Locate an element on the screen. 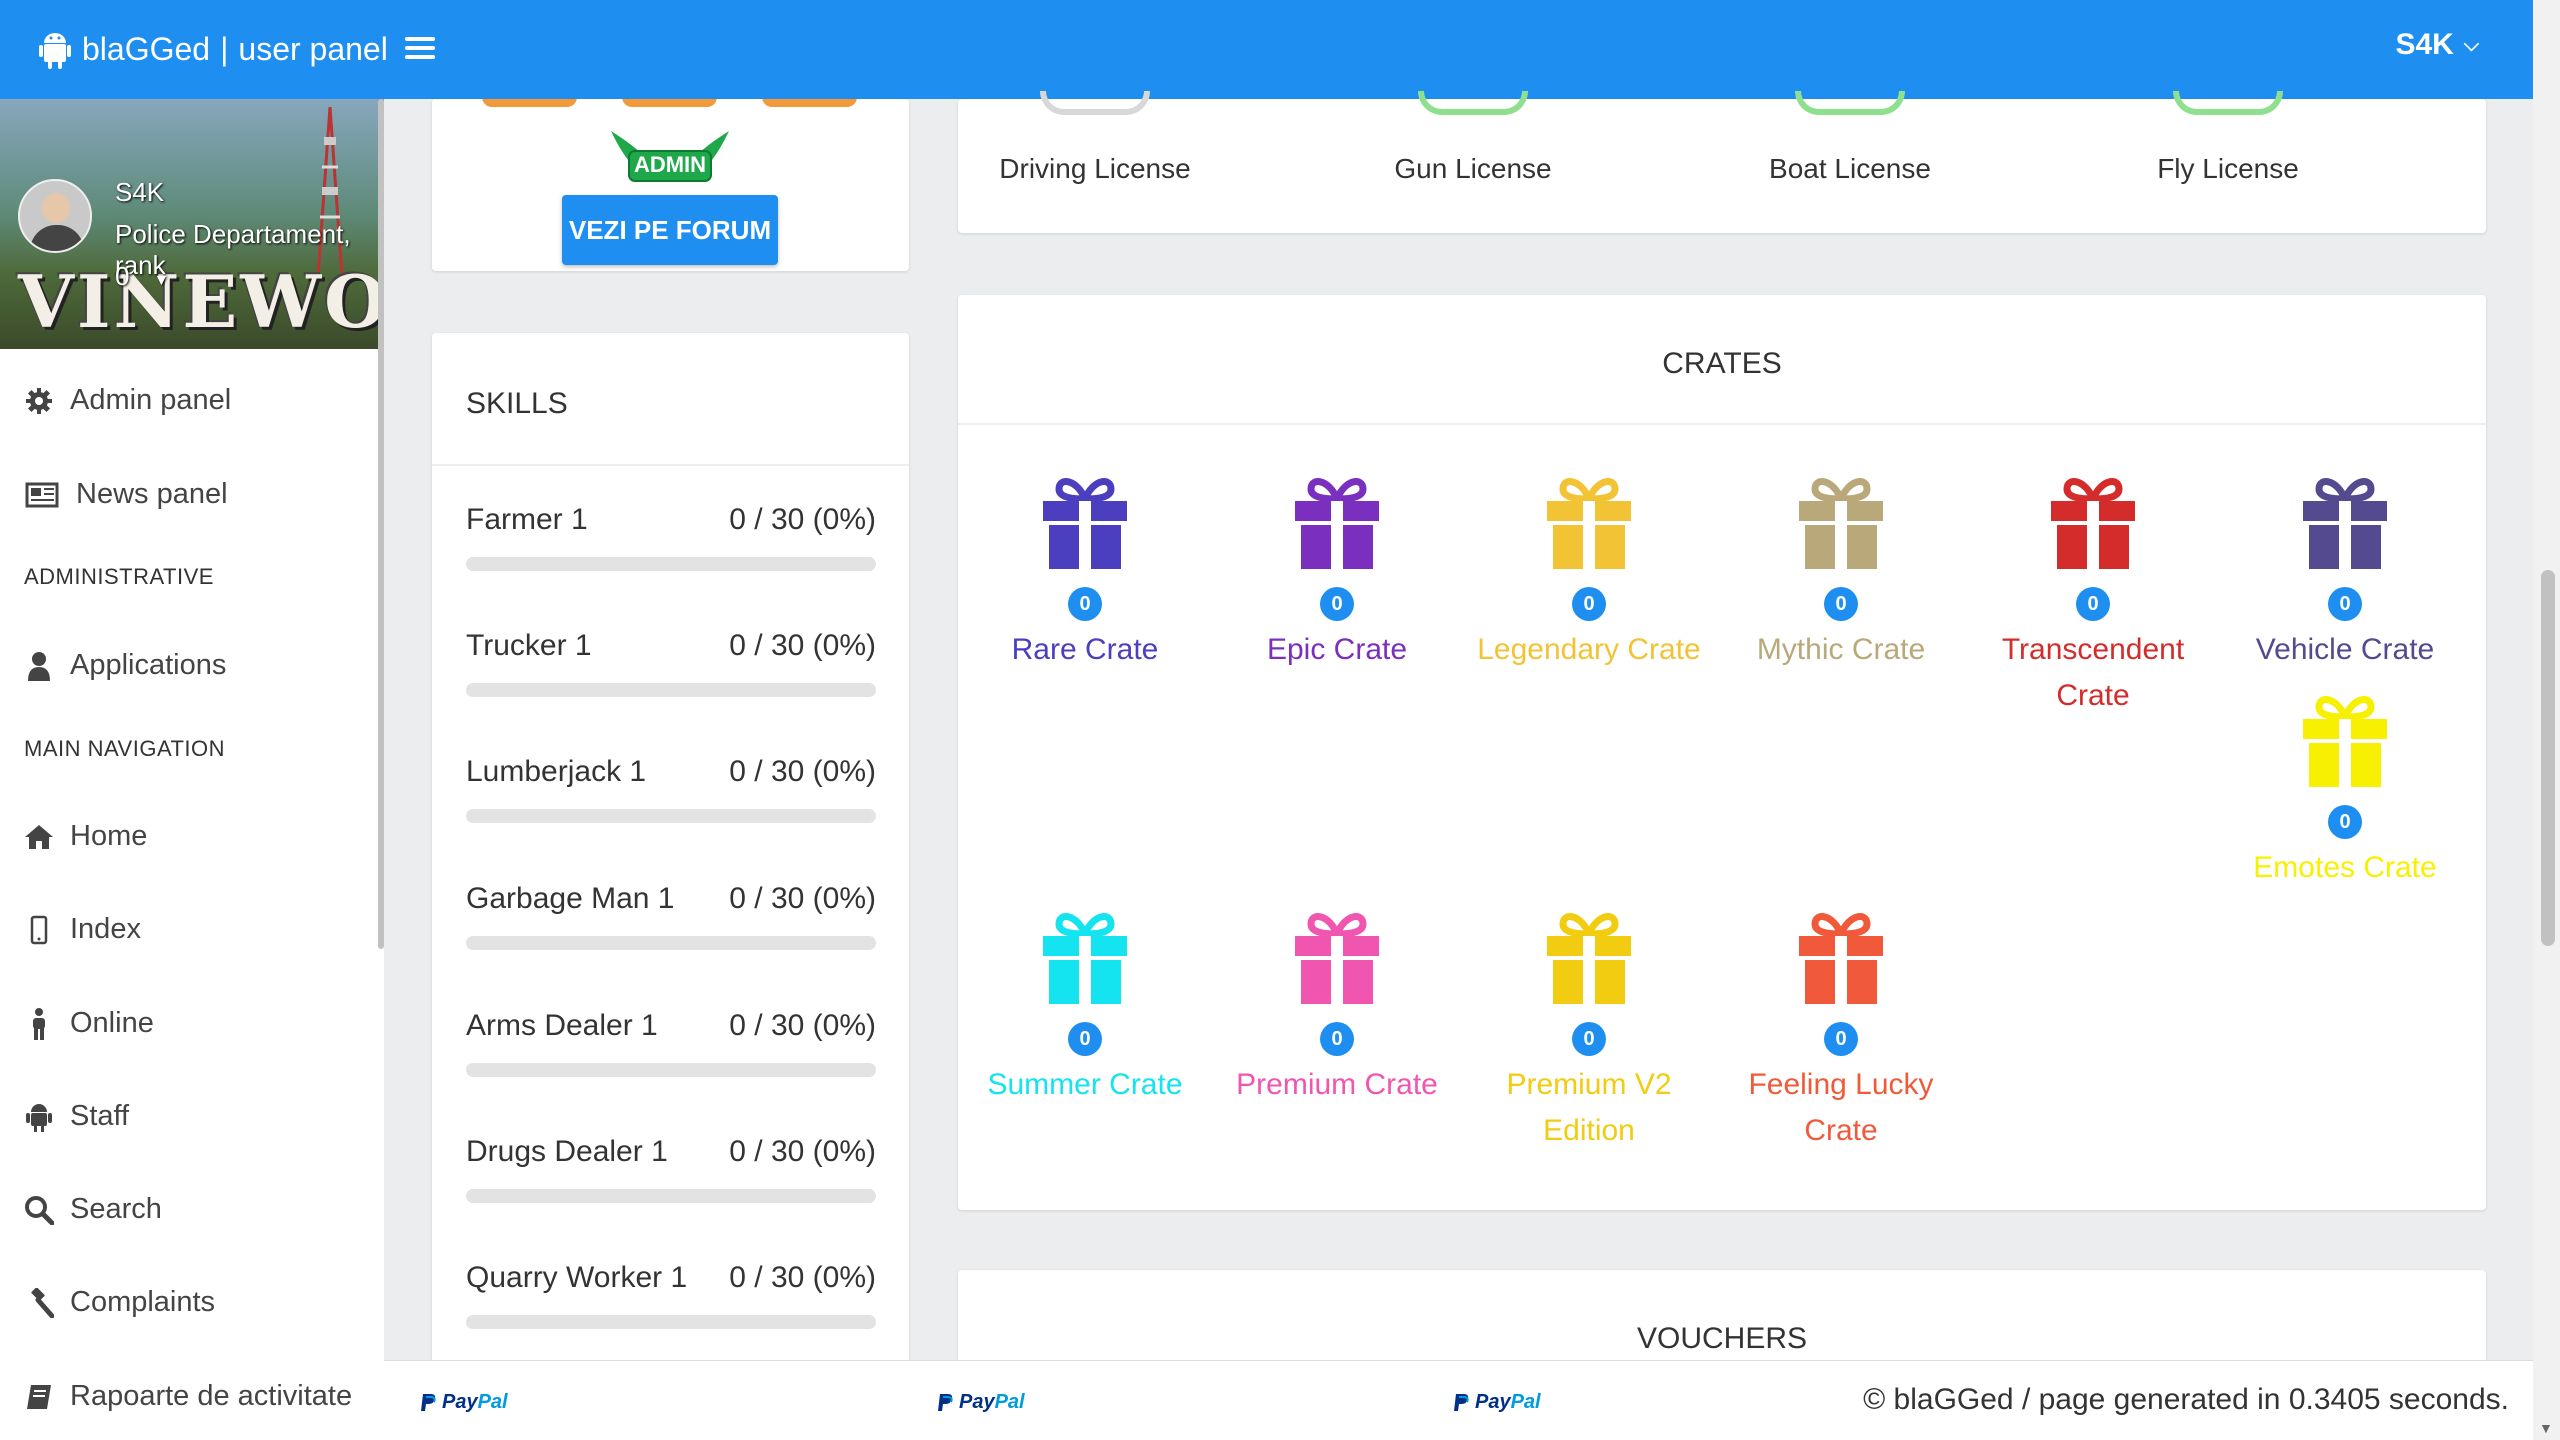 Image resolution: width=2560 pixels, height=1440 pixels. avatar is located at coordinates (55, 216).